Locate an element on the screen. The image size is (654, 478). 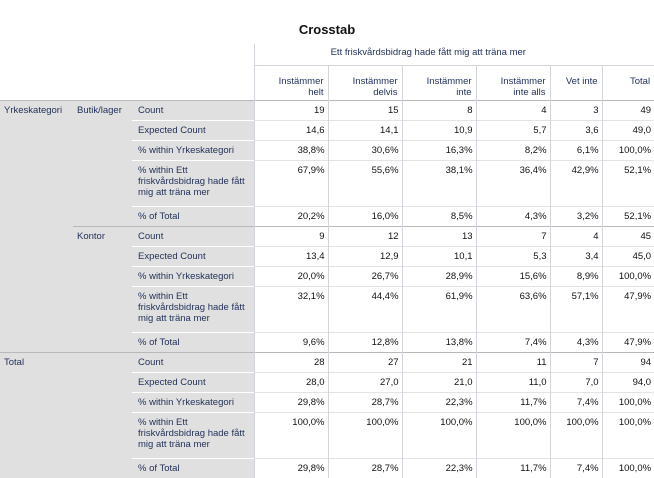
value-cell: 9,6% is located at coordinates (291, 341).